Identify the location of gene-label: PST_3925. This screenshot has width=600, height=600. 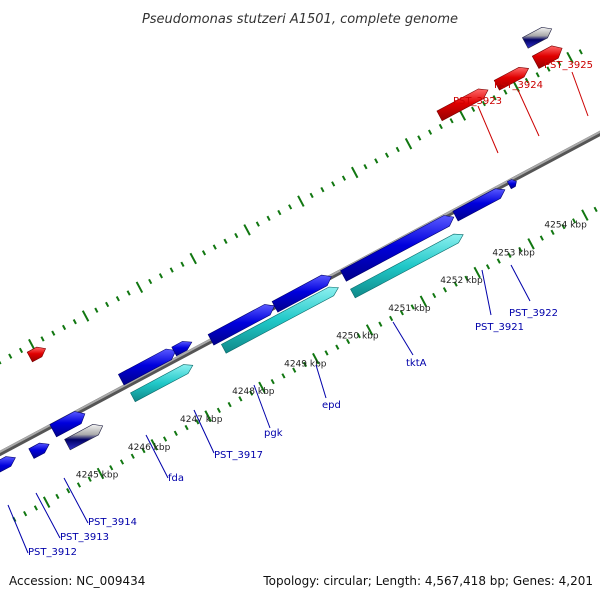
(568, 65).